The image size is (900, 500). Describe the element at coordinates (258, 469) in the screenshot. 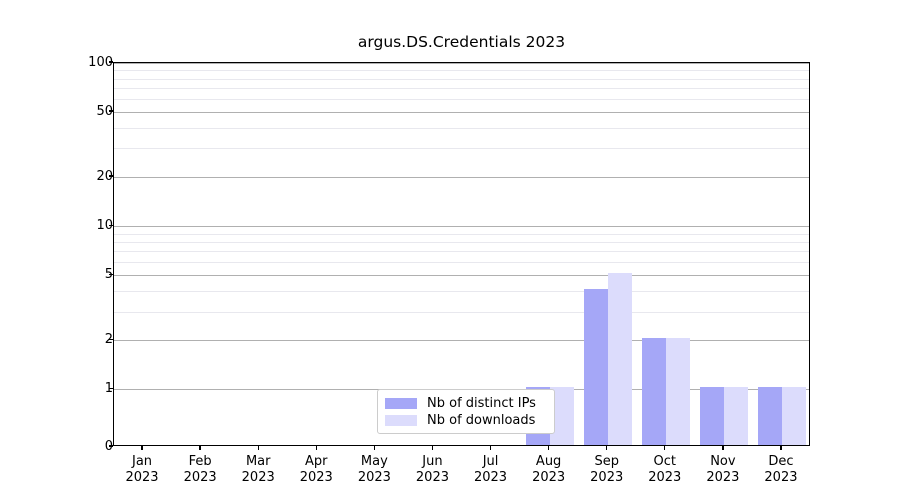

I see `x-axis-tick-label: Mar 2023` at that location.